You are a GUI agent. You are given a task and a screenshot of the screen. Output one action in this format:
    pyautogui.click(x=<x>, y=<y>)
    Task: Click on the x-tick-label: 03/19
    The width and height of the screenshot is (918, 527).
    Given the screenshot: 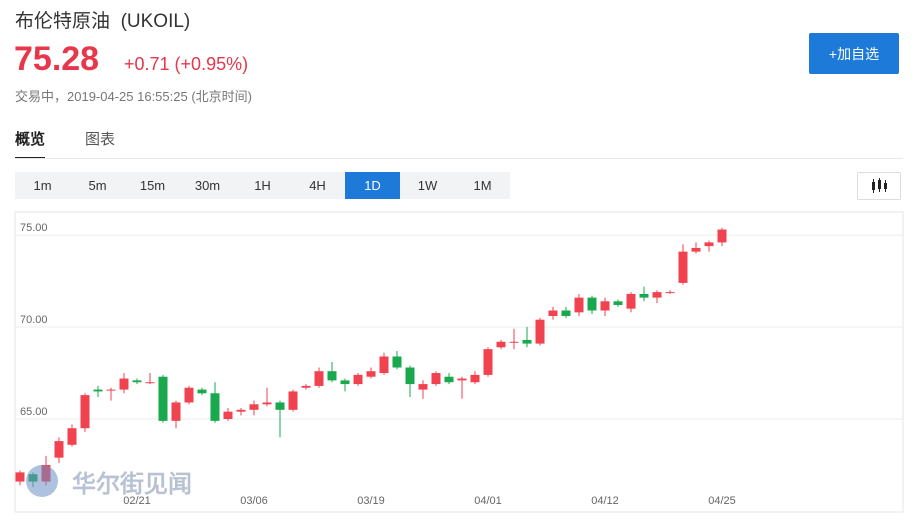 What is the action you would take?
    pyautogui.click(x=371, y=501)
    